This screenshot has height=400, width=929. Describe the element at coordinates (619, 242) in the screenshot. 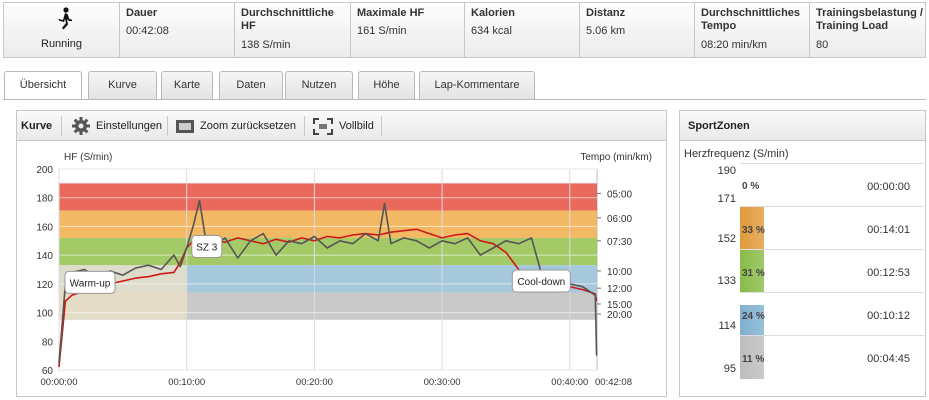

I see `y2-tick-label: 07:30` at that location.